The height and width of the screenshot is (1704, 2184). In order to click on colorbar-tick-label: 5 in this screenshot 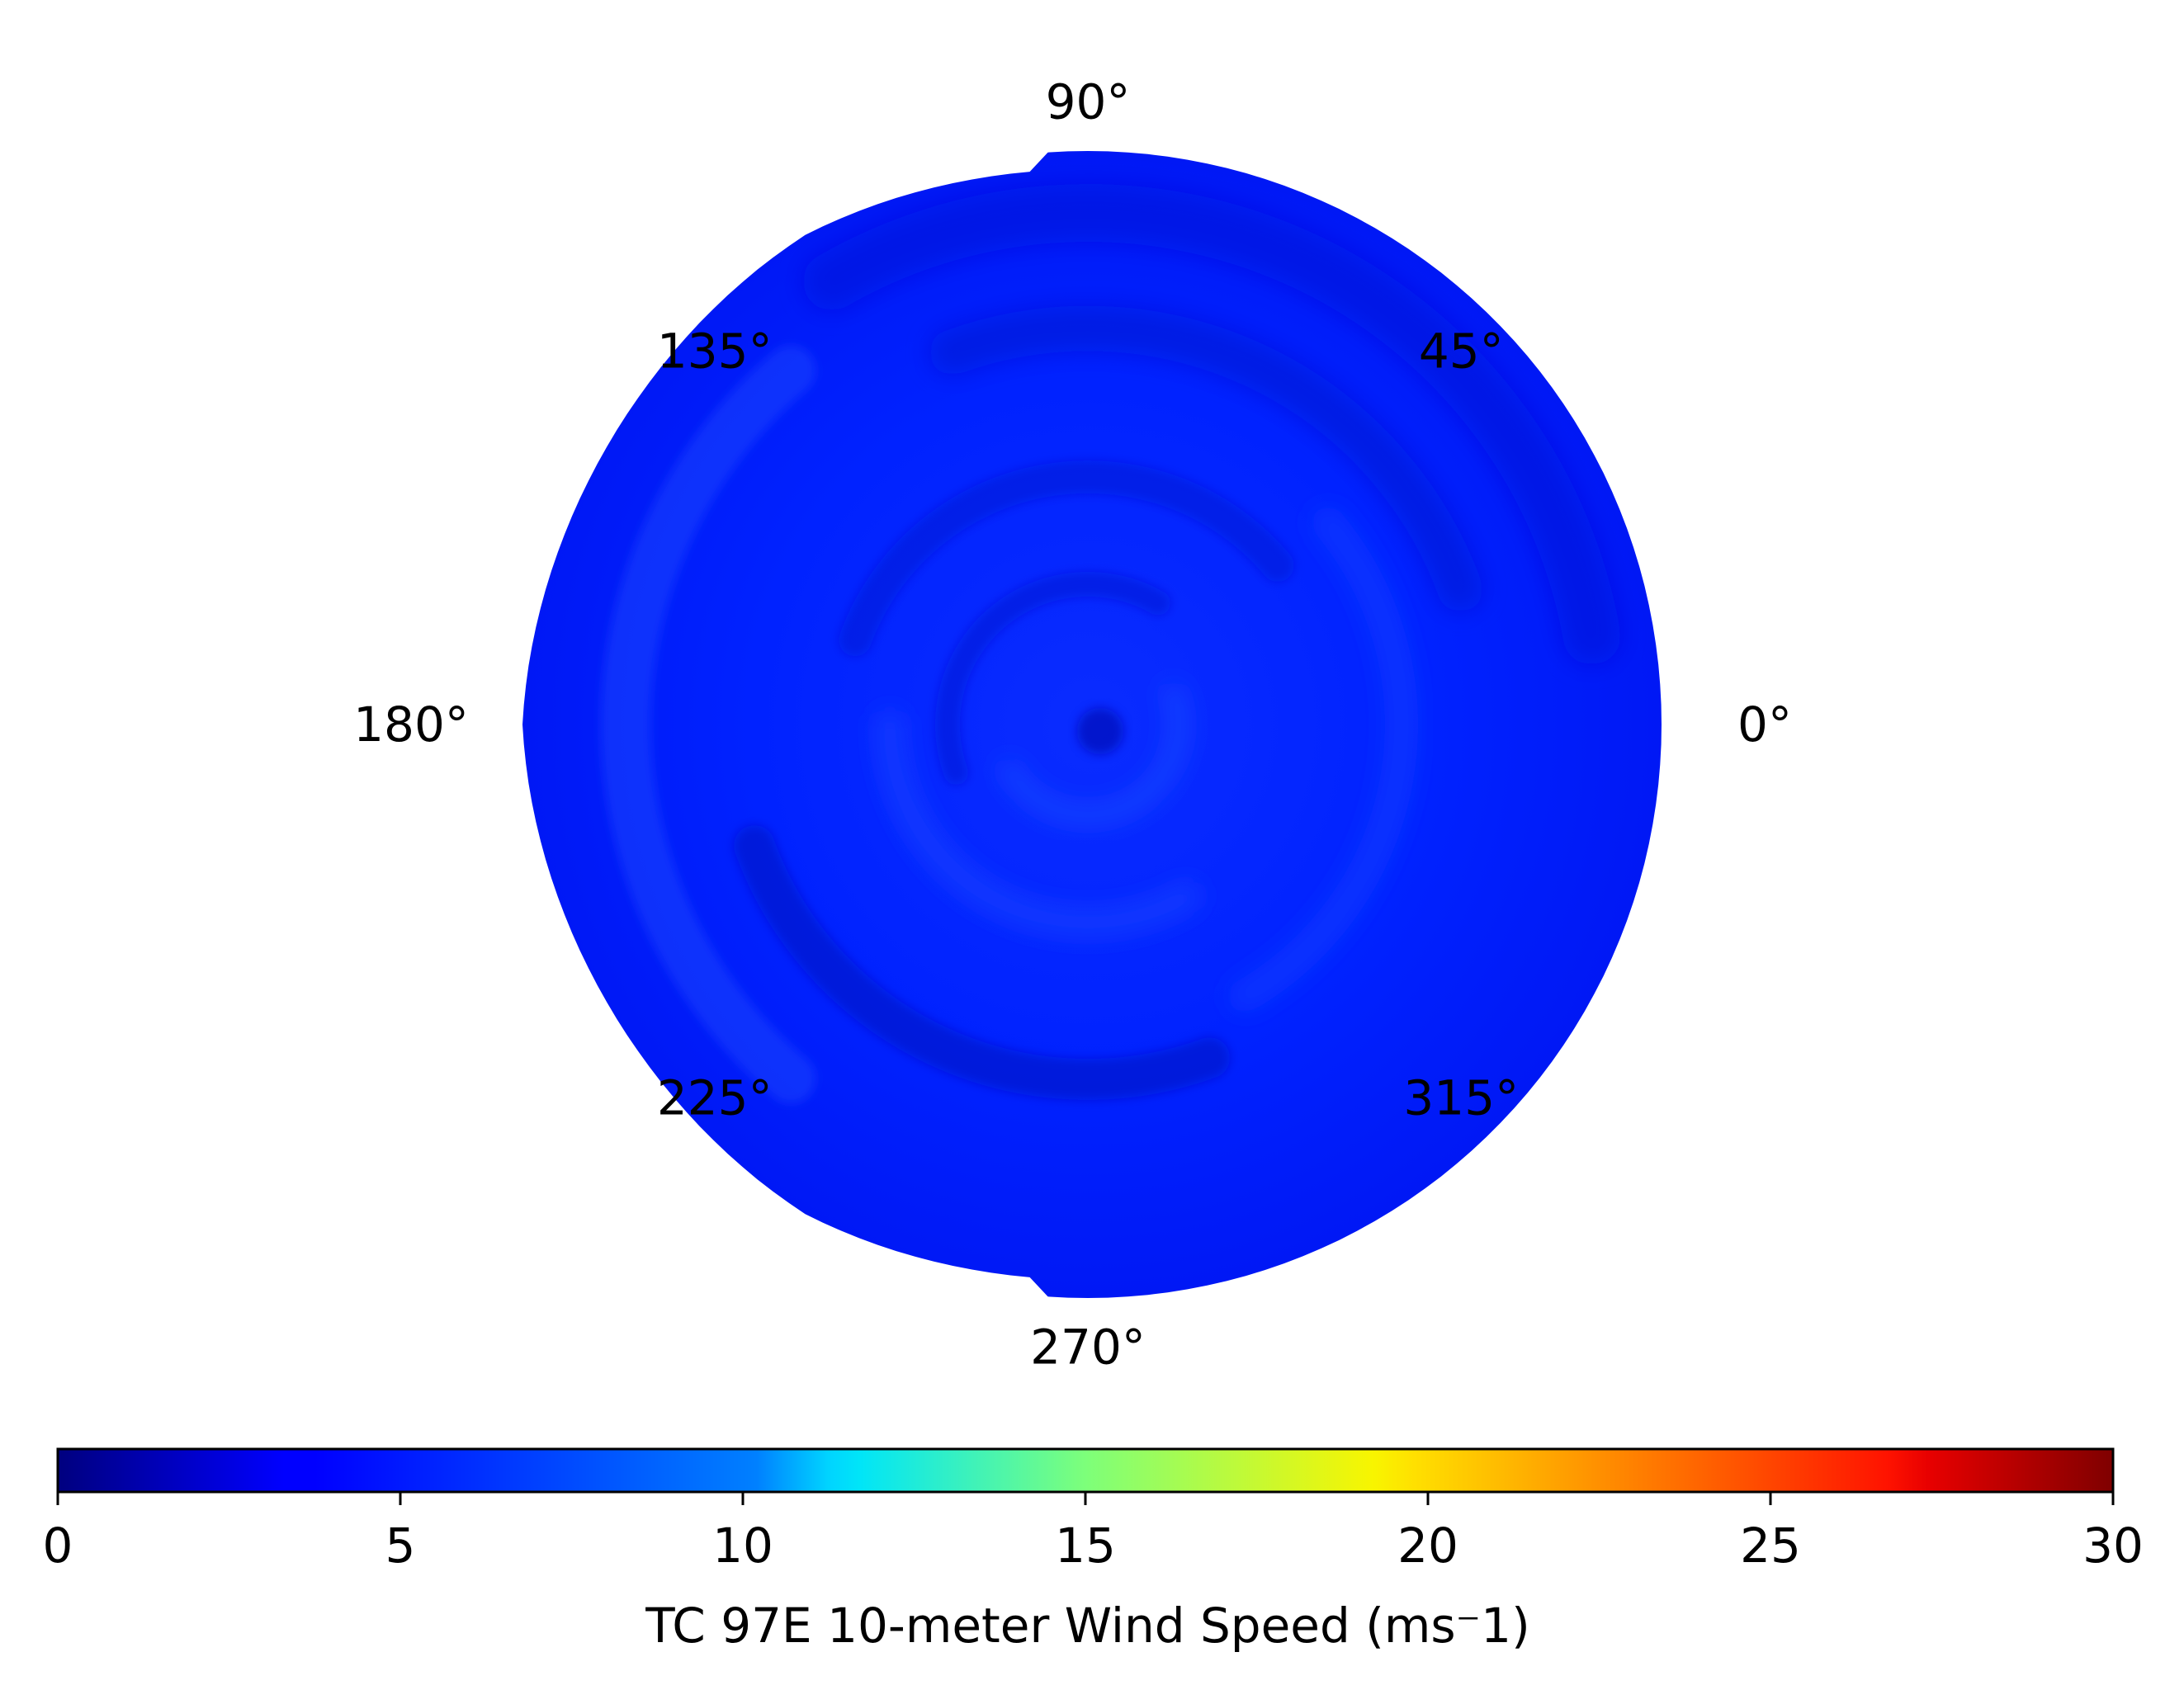, I will do `click(400, 1546)`.